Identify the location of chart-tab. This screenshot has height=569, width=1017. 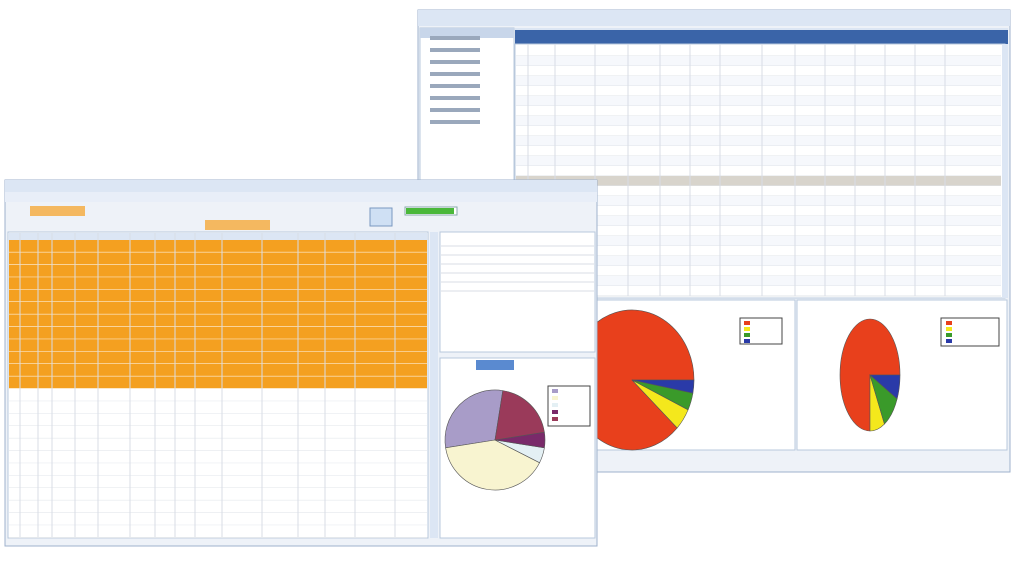
(495, 365).